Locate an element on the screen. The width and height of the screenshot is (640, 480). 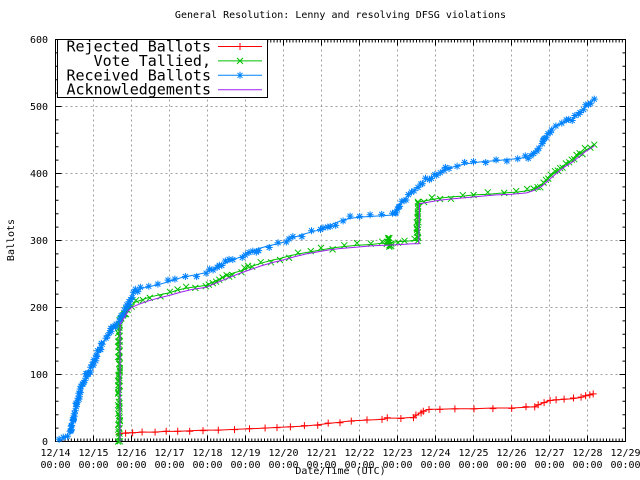
svg-text: 12/21 is located at coordinates (321, 453).